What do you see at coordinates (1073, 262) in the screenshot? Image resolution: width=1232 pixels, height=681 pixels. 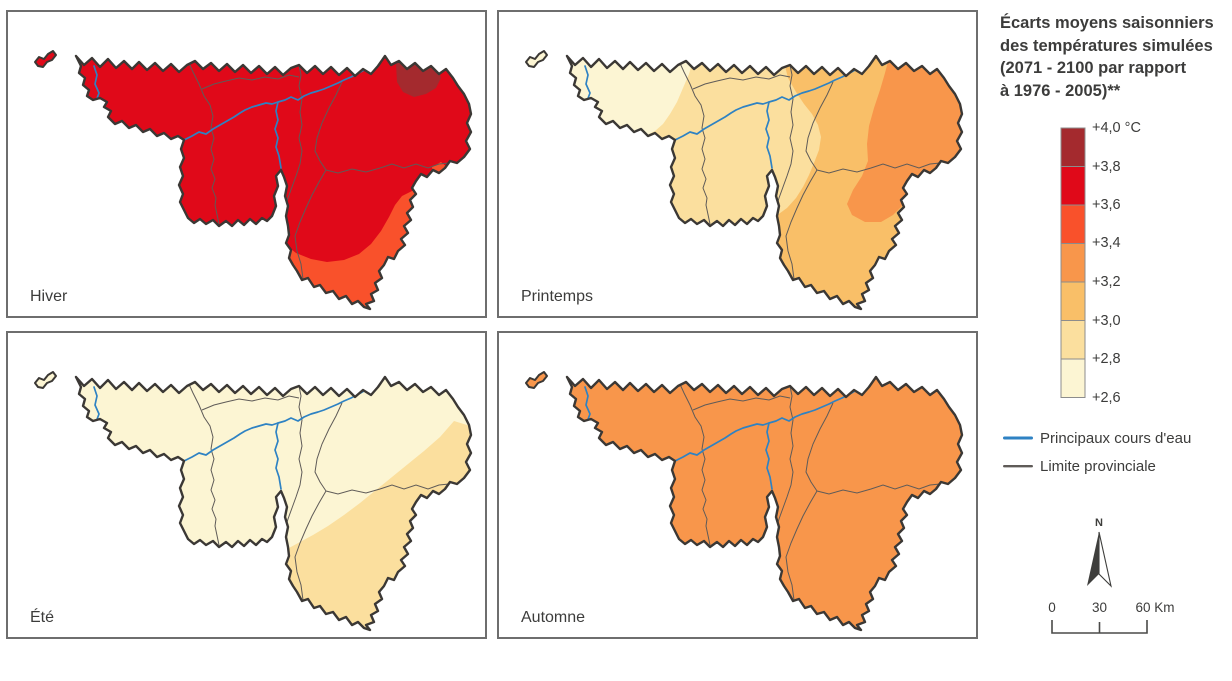 I see `color-scale-bar` at bounding box center [1073, 262].